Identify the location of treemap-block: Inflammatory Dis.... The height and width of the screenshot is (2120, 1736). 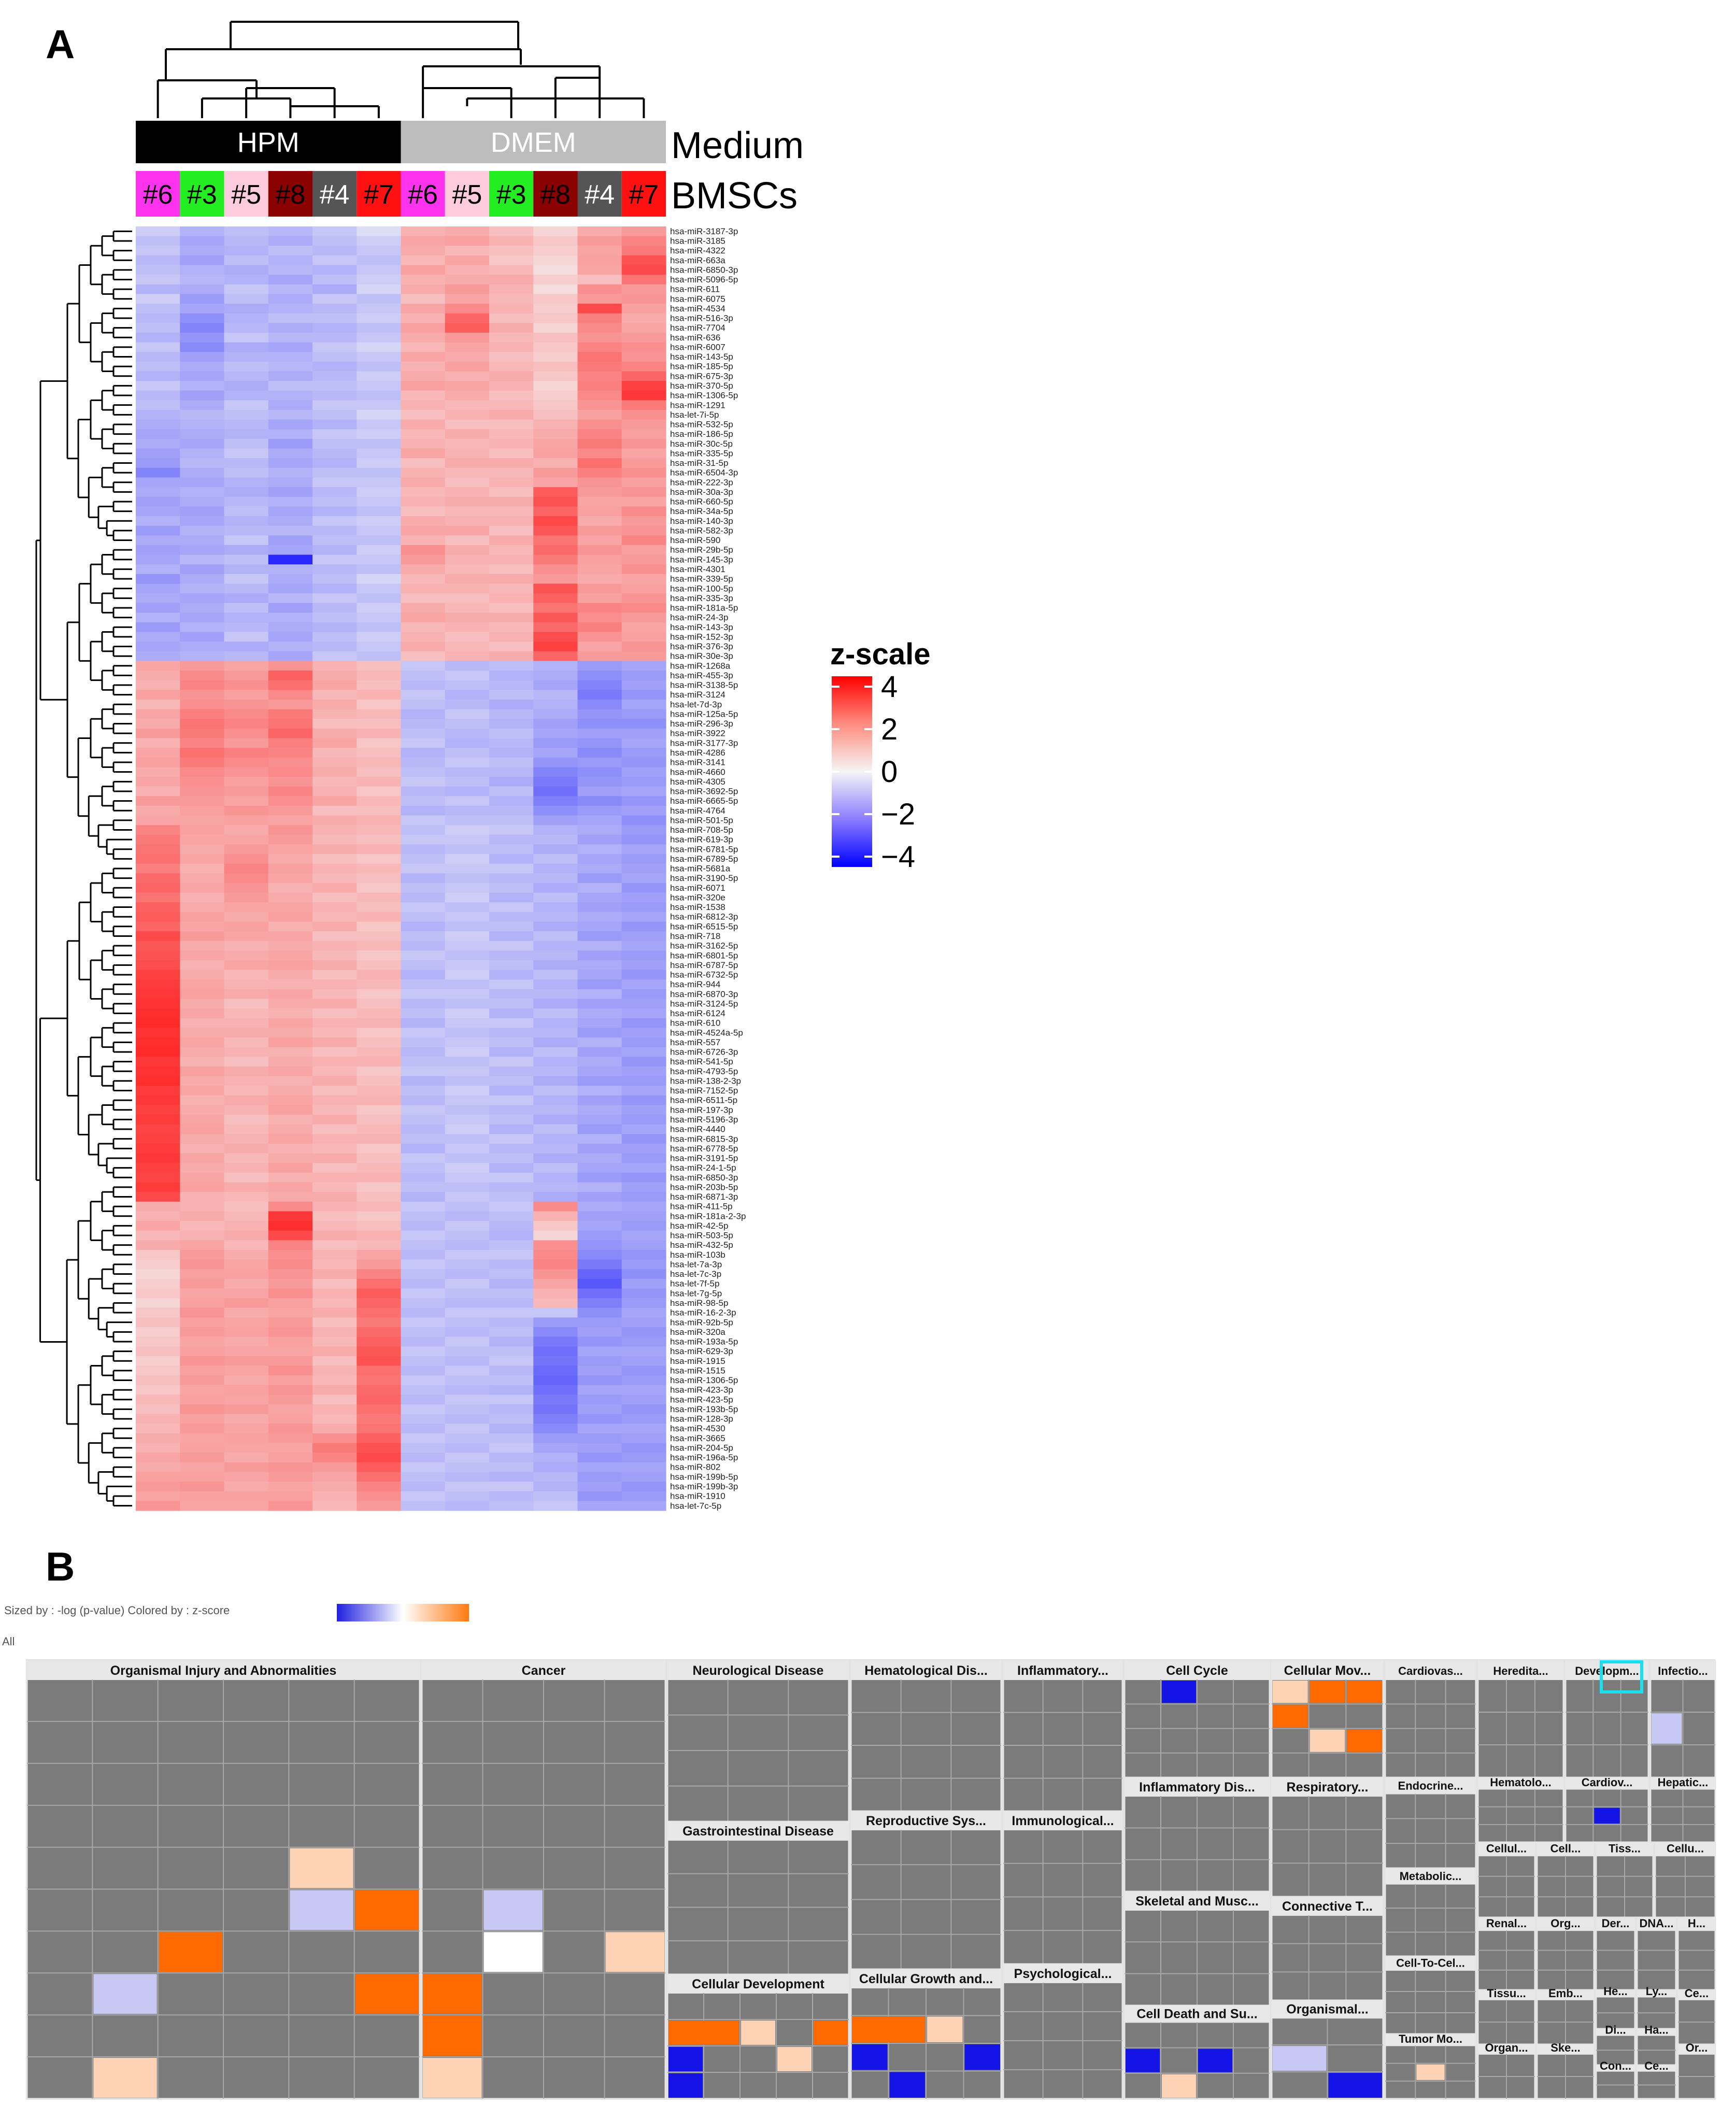
(1197, 1834).